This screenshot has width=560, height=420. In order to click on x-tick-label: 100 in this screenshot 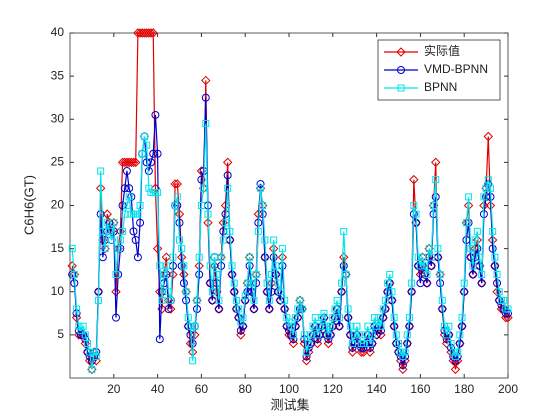, I will do `click(289, 389)`.